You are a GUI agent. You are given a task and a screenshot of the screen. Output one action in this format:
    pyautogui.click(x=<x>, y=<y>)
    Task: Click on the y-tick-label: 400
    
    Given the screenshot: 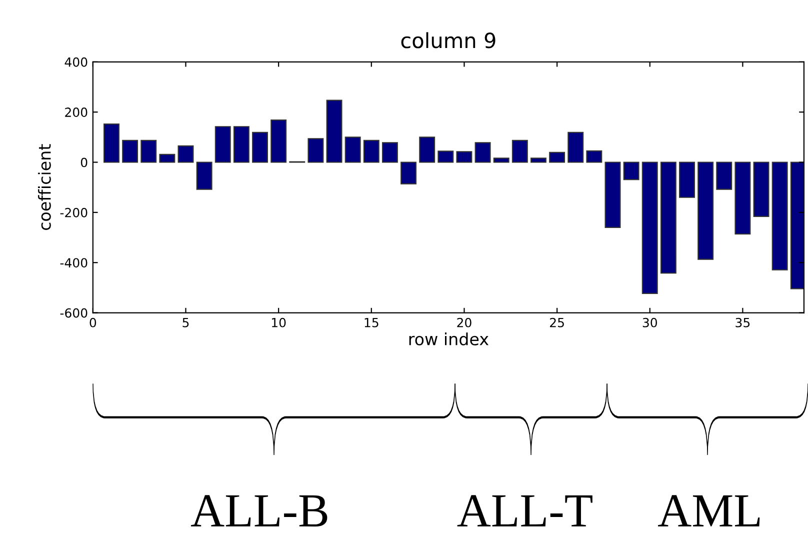 What is the action you would take?
    pyautogui.click(x=76, y=62)
    